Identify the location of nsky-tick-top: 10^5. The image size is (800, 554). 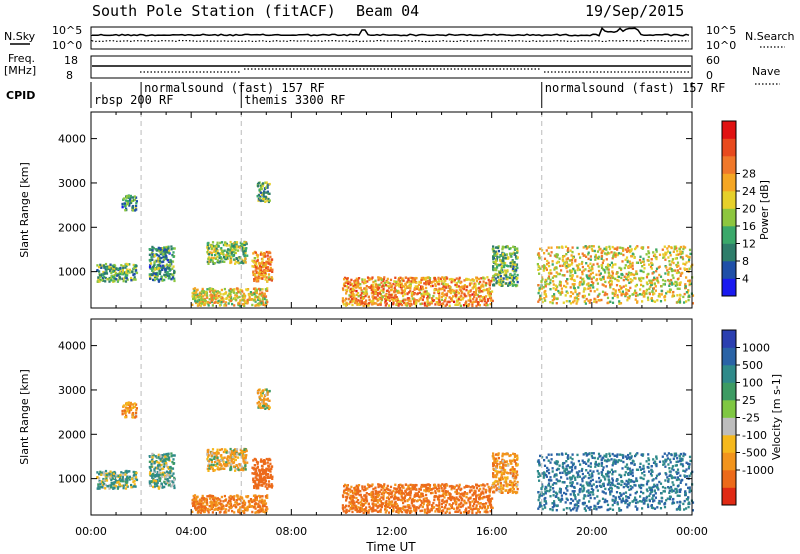
(67, 30).